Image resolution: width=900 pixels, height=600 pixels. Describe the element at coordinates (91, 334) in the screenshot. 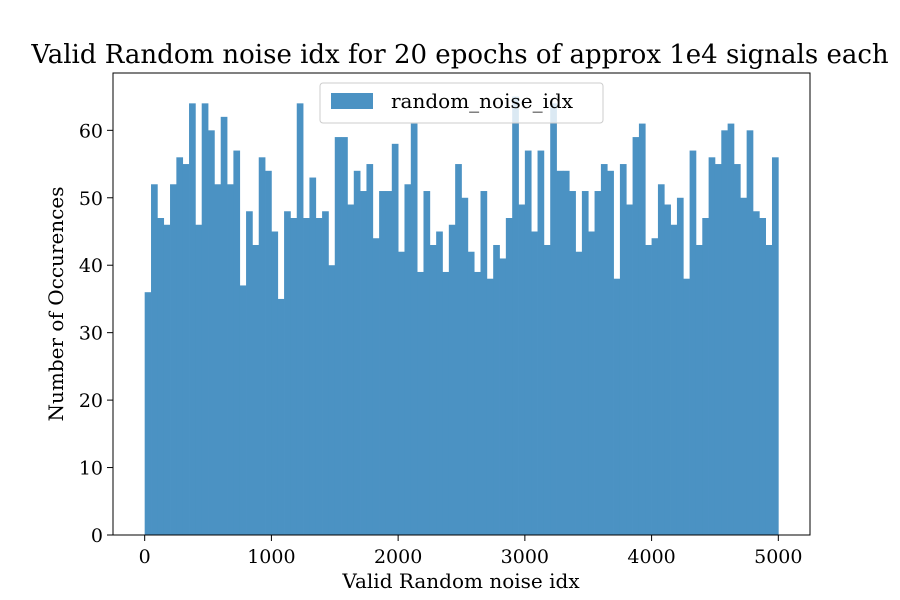

I see `y-tick-label: 30` at that location.